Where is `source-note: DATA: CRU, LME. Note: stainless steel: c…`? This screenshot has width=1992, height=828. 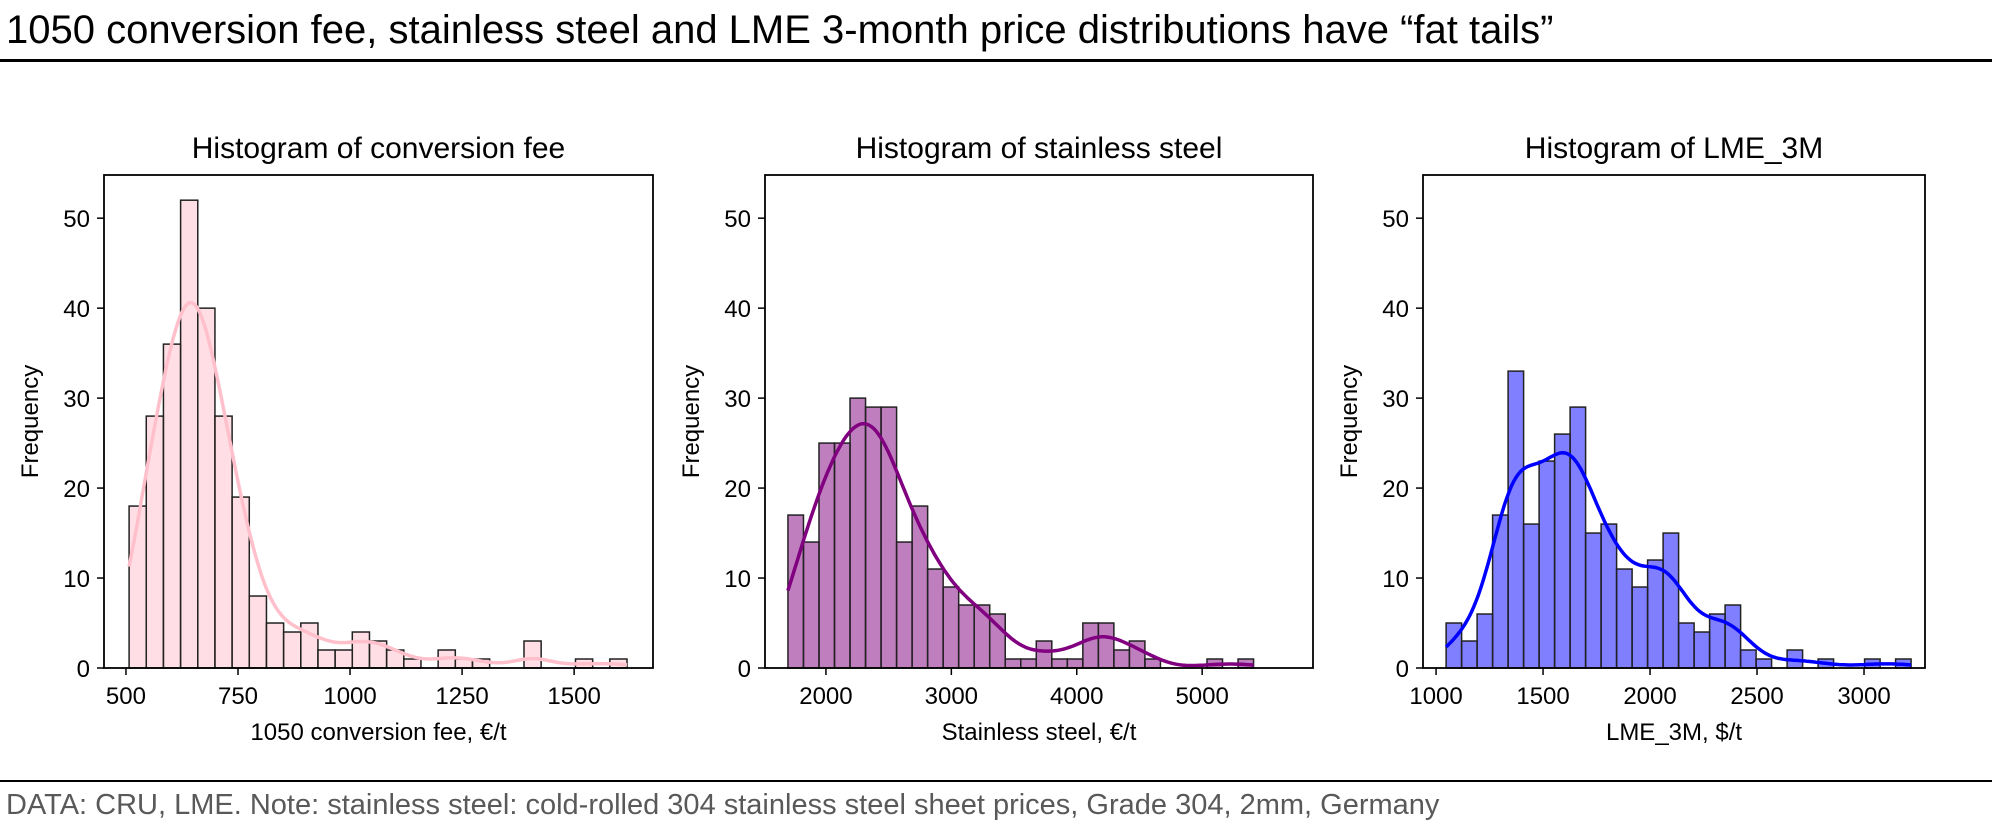 source-note: DATA: CRU, LME. Note: stainless steel: c… is located at coordinates (723, 805).